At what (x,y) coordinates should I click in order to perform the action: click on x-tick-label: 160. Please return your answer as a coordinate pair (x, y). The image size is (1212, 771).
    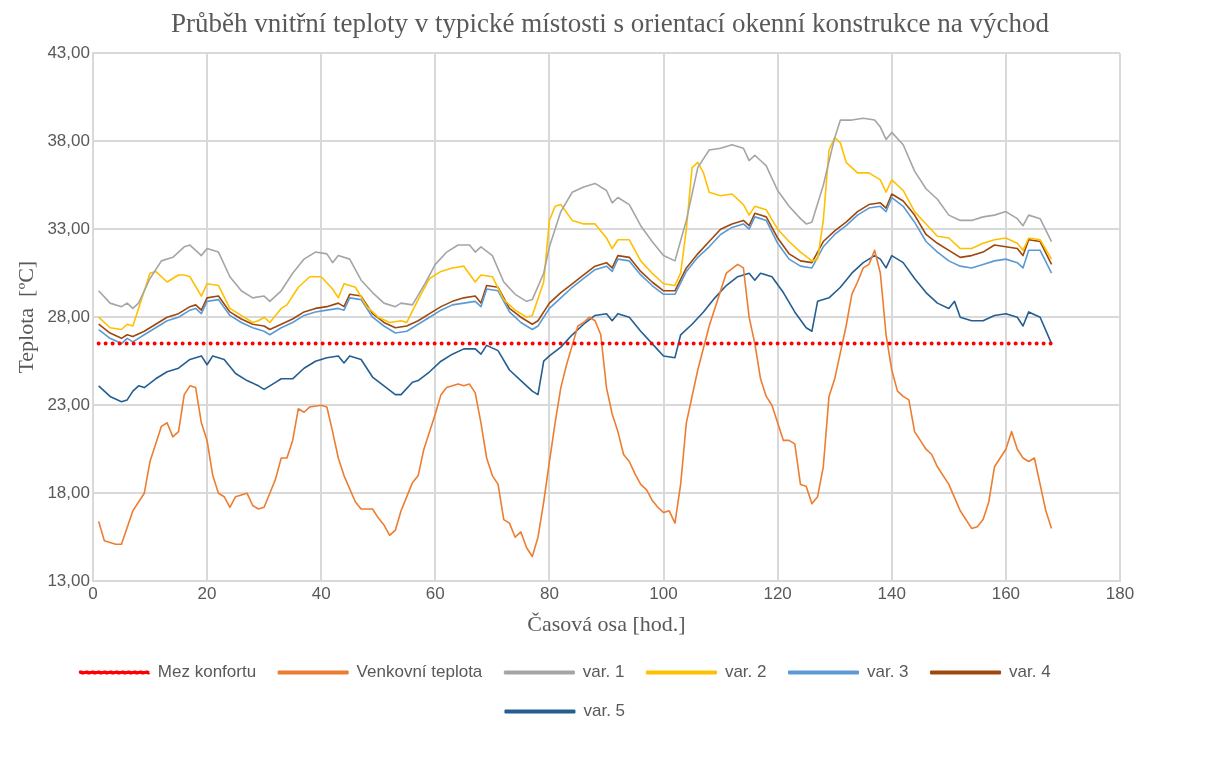
    Looking at the image, I should click on (1006, 594).